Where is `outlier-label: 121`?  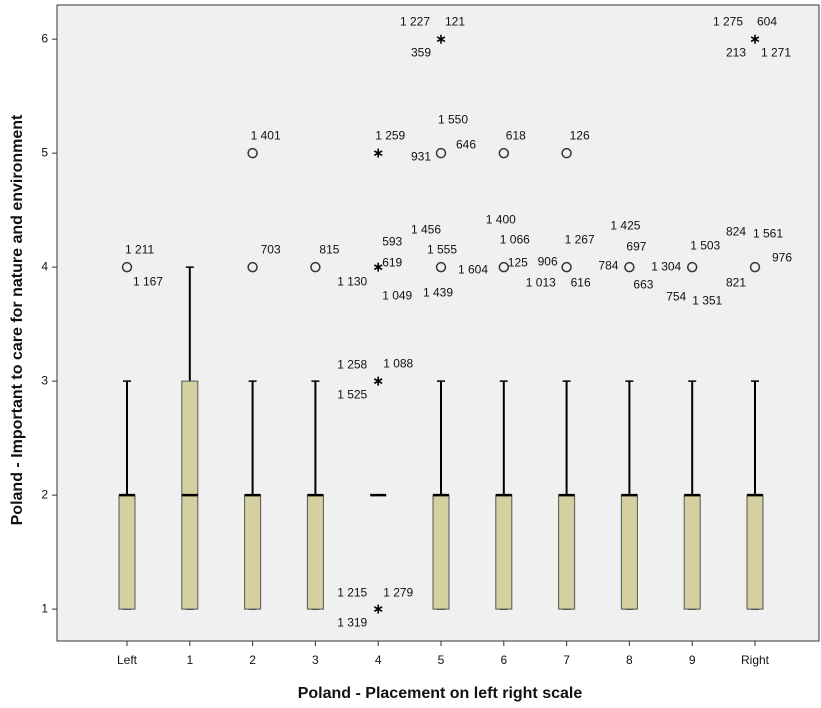 outlier-label: 121 is located at coordinates (455, 21).